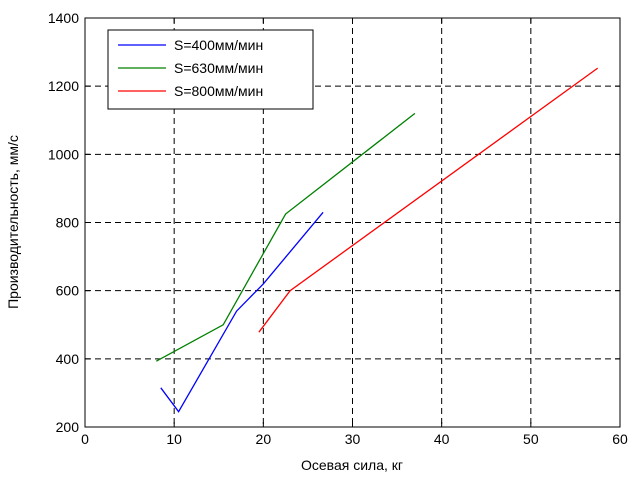  Describe the element at coordinates (68, 223) in the screenshot. I see `y-tick-label: 800` at that location.